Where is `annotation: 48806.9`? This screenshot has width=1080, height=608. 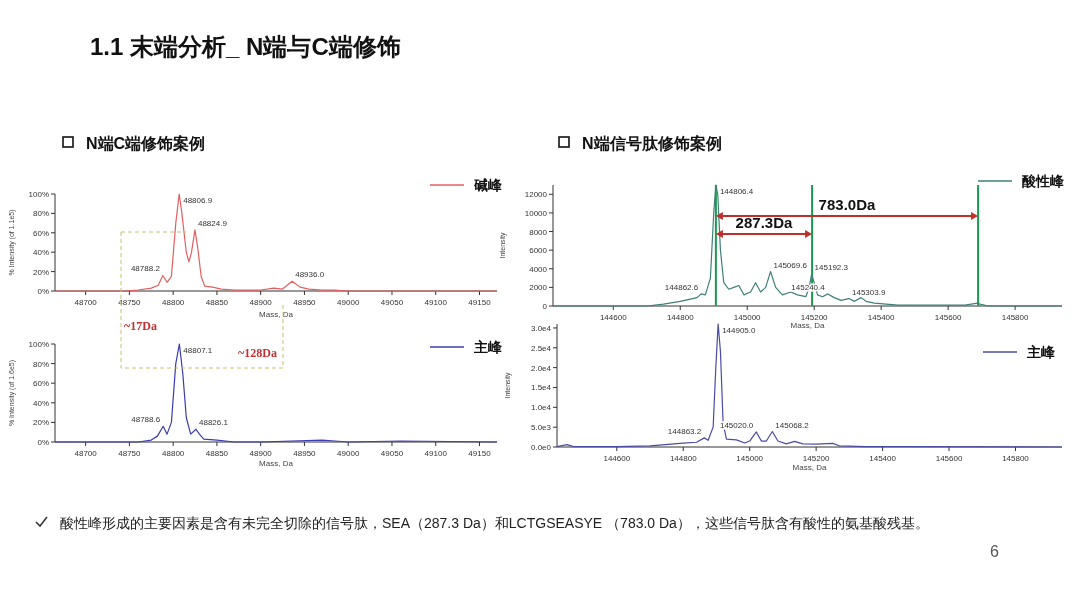
annotation: 48806.9 is located at coordinates (198, 200).